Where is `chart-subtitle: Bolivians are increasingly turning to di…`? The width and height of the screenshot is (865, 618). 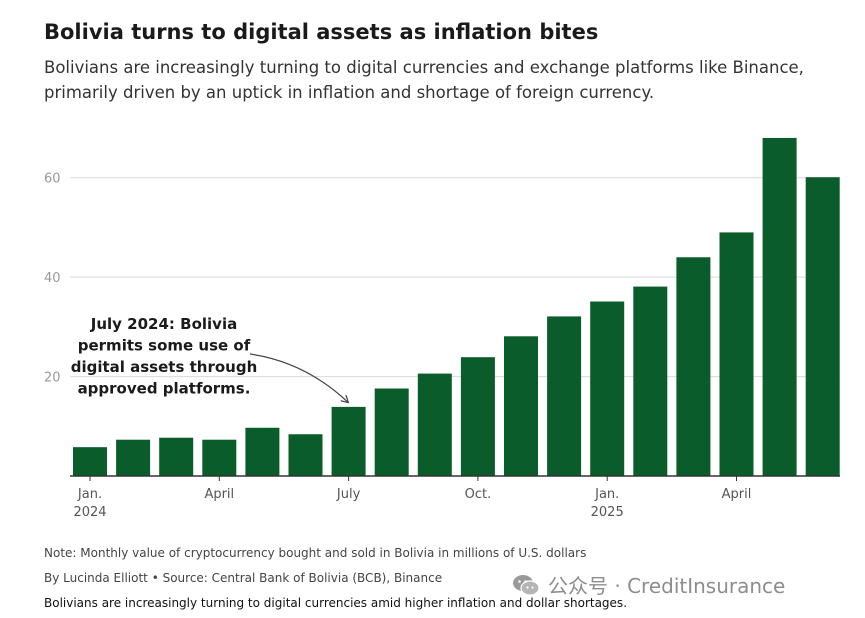 chart-subtitle: Bolivians are increasingly turning to di… is located at coordinates (424, 80).